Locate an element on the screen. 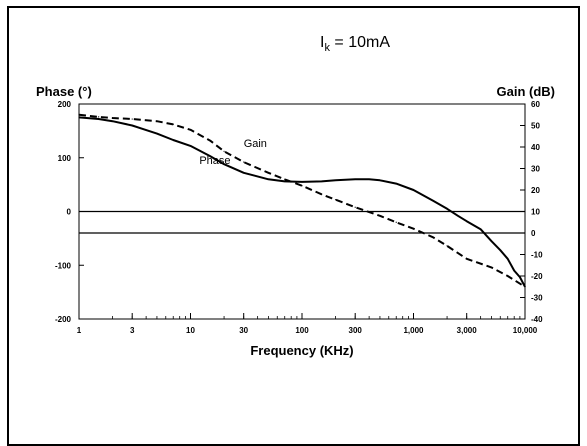 This screenshot has width=587, height=446. reference-lines is located at coordinates (302, 222).